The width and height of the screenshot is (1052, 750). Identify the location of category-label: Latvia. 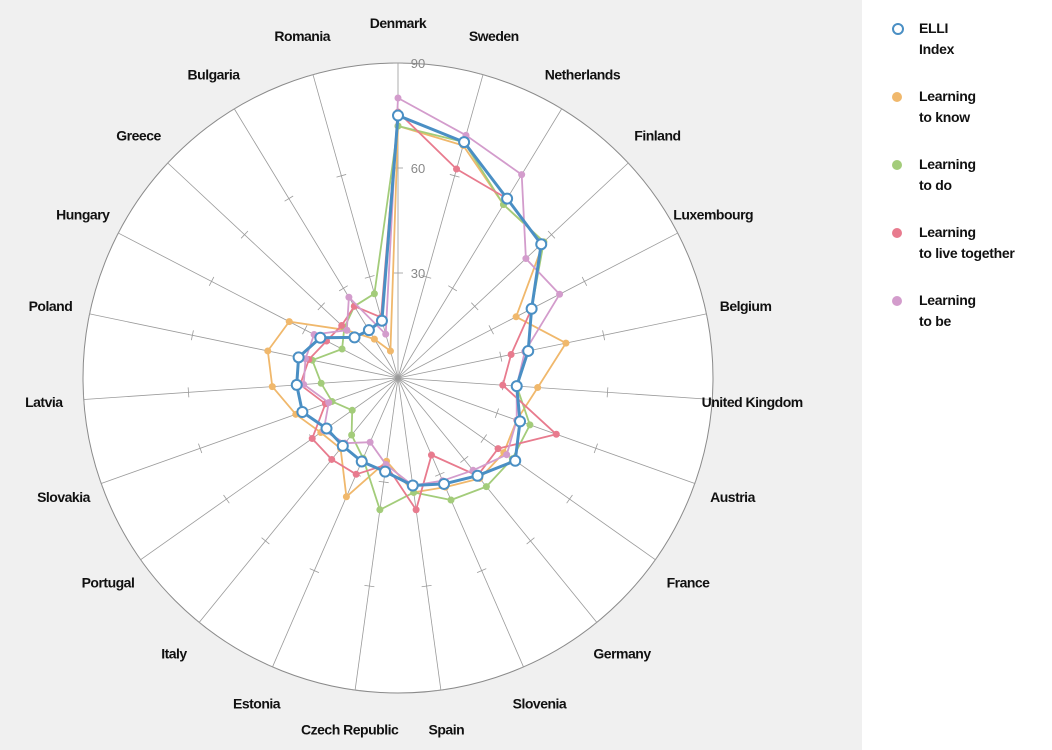
(44, 402).